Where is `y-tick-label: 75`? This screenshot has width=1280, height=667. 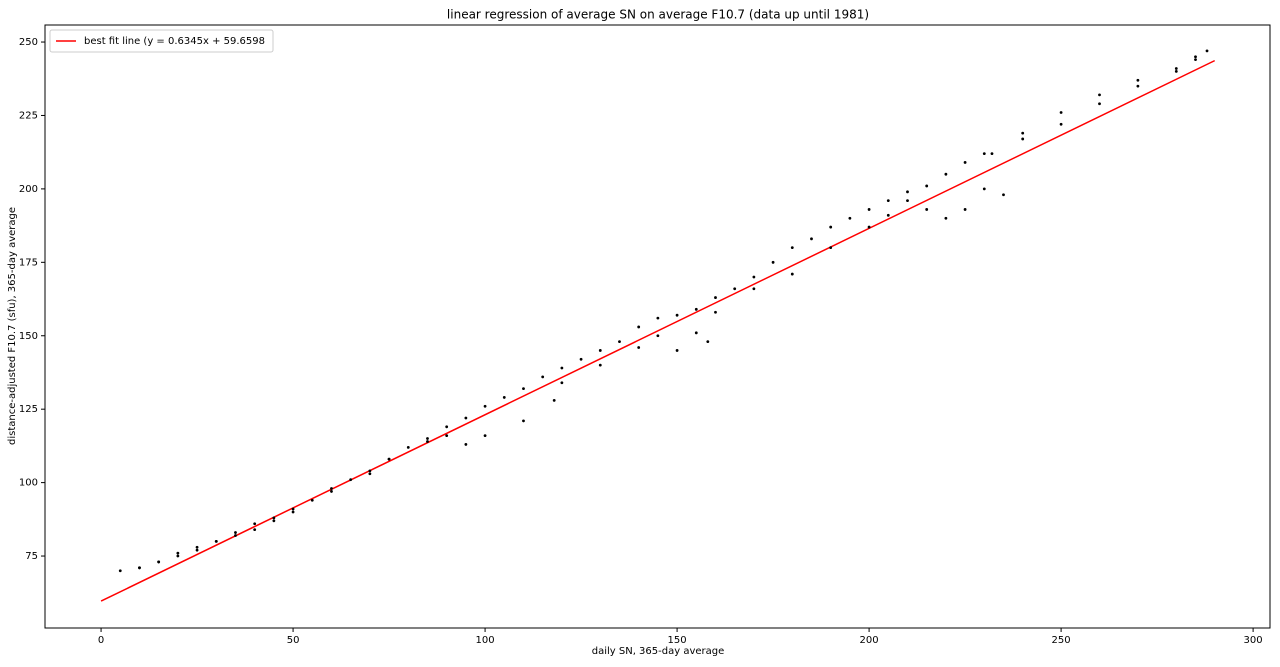
y-tick-label: 75 is located at coordinates (31, 556).